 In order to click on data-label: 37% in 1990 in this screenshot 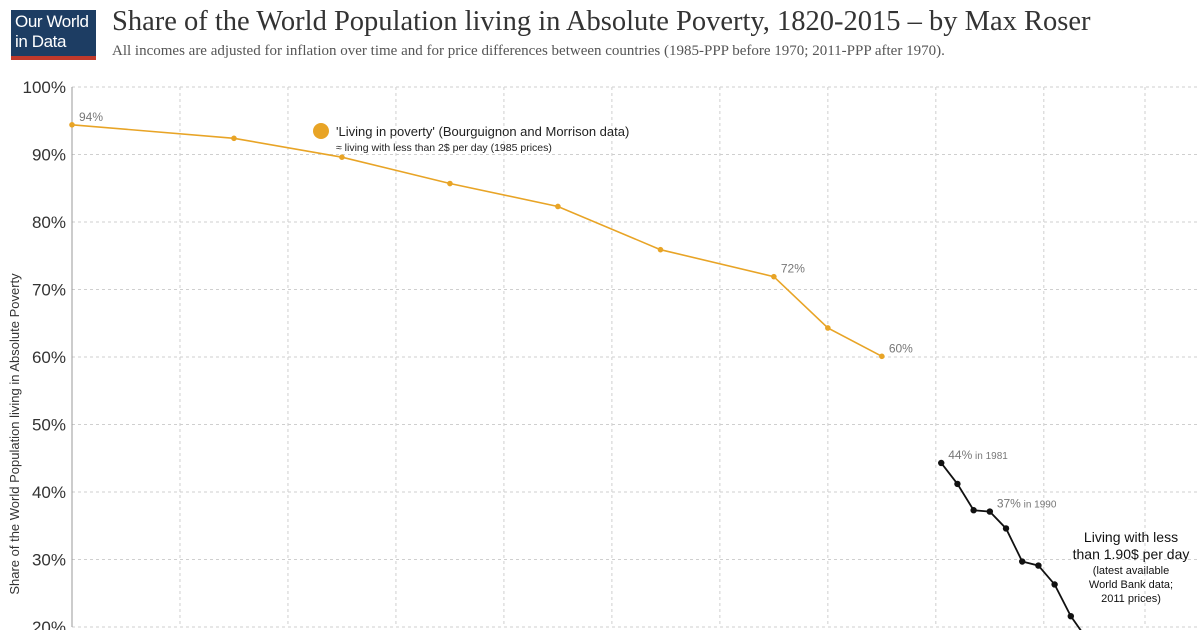, I will do `click(1027, 504)`.